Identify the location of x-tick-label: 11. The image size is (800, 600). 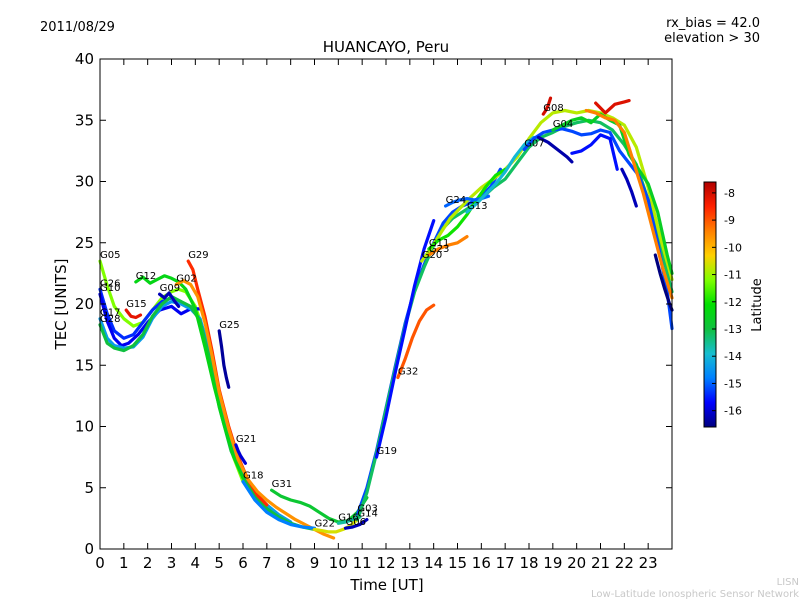
(362, 563).